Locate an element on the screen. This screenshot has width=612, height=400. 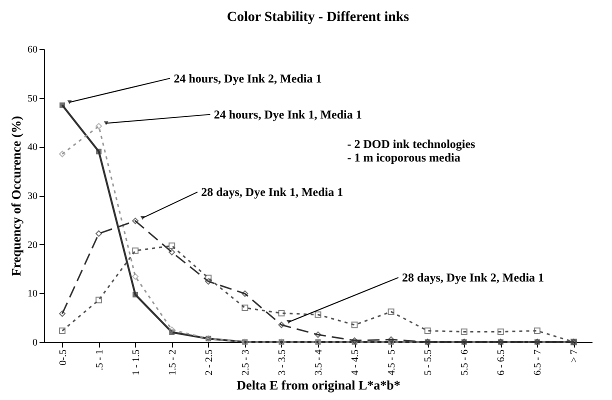
x-tick-label: 3 - 3.5 is located at coordinates (282, 363).